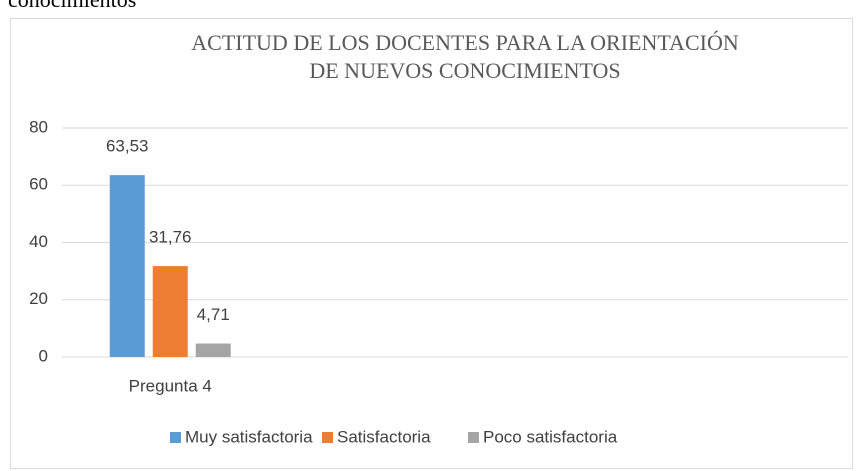 This screenshot has width=866, height=471. Describe the element at coordinates (464, 70) in the screenshot. I see `chart-title: DE NUEVOS CONOCIMIENTOS` at that location.